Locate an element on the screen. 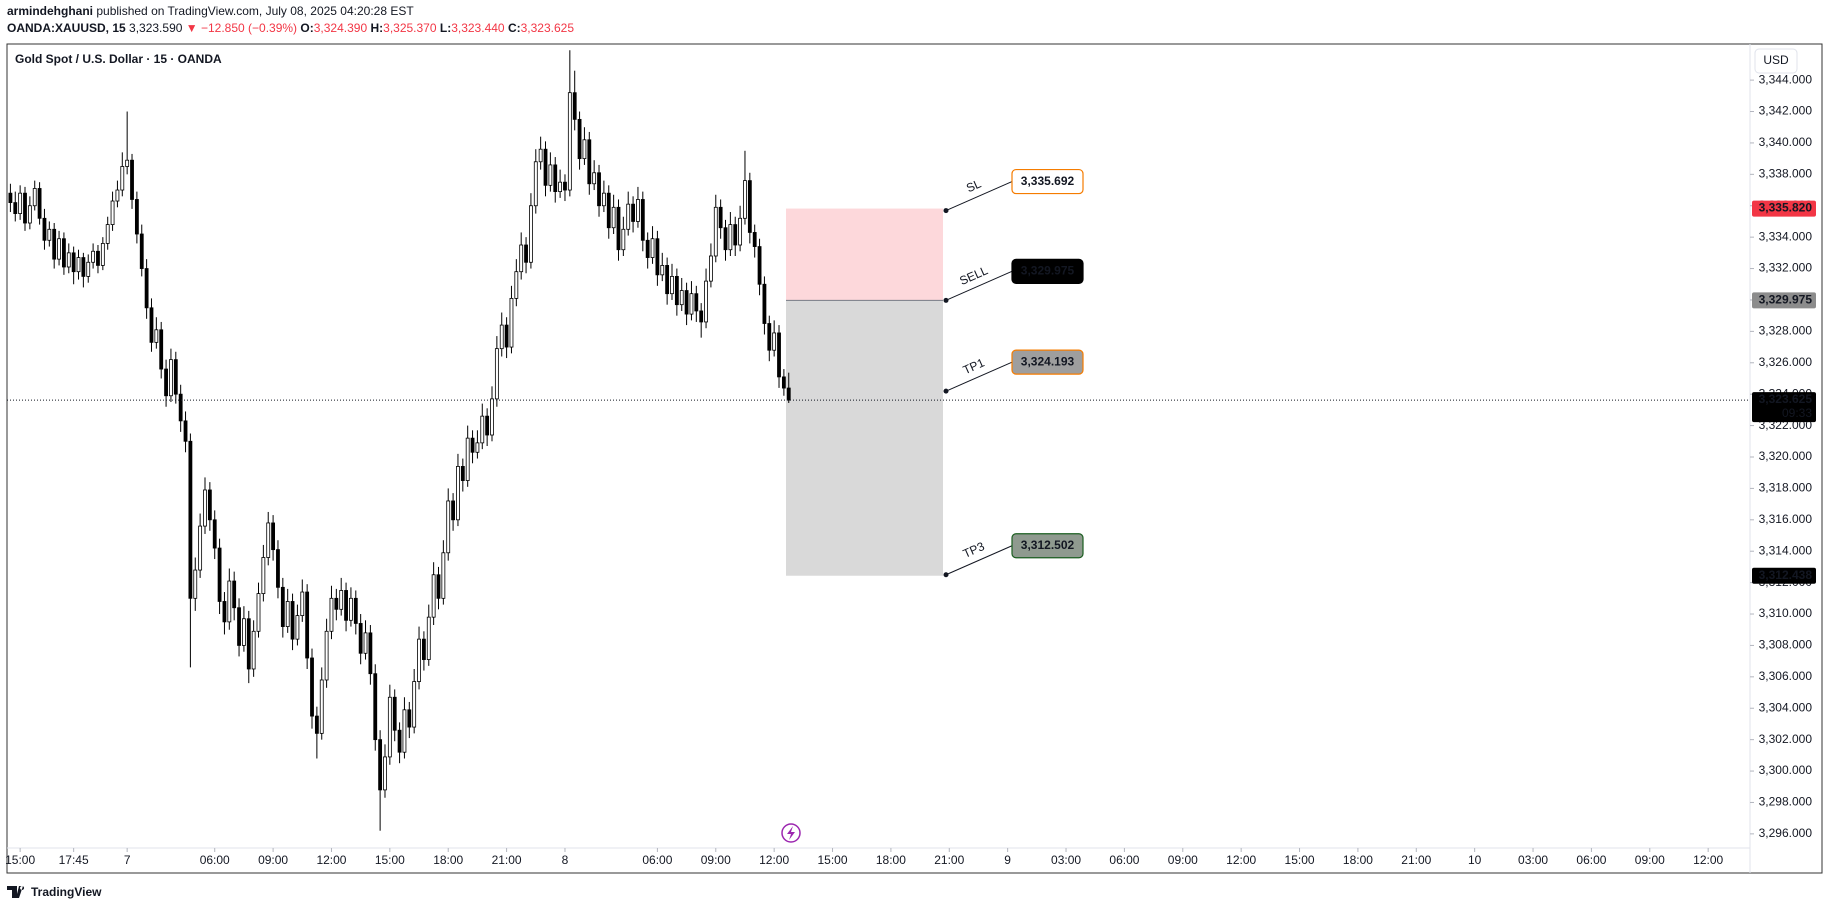  currency: USD is located at coordinates (1776, 60).